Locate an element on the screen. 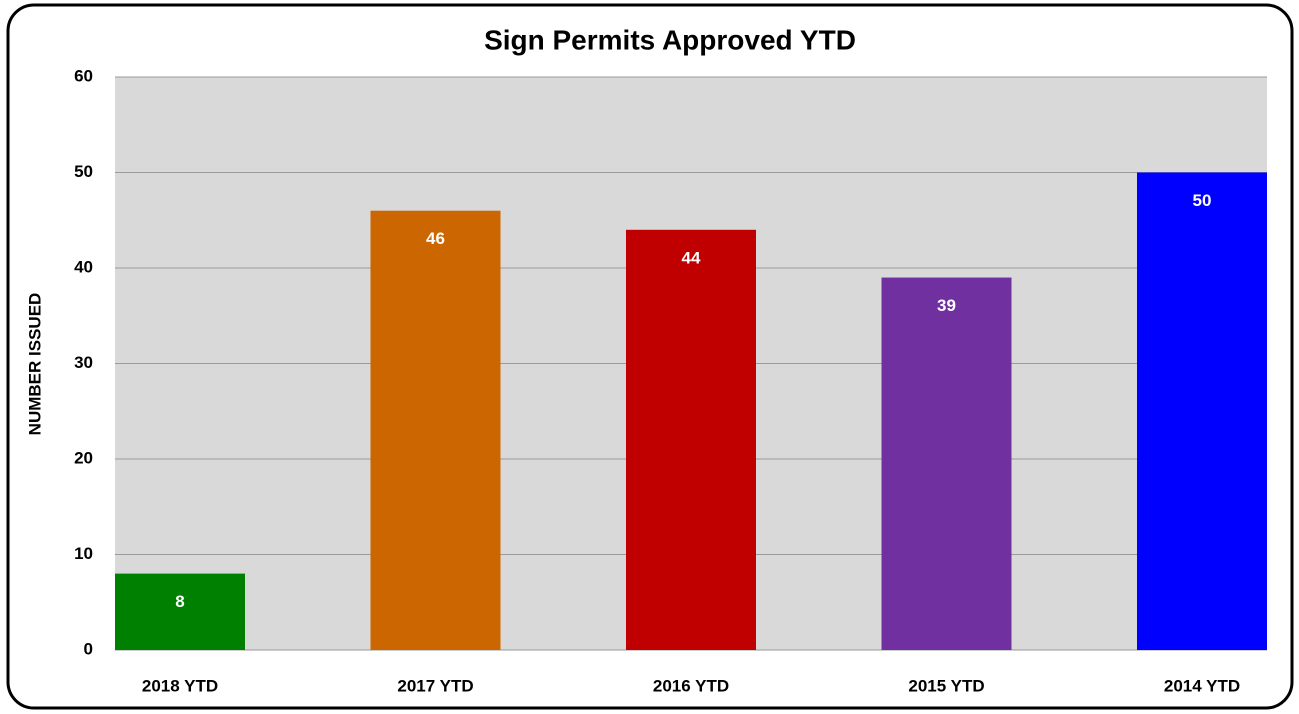 This screenshot has width=1299, height=714. chart-title: Sign Permits Approved YTD is located at coordinates (670, 39).